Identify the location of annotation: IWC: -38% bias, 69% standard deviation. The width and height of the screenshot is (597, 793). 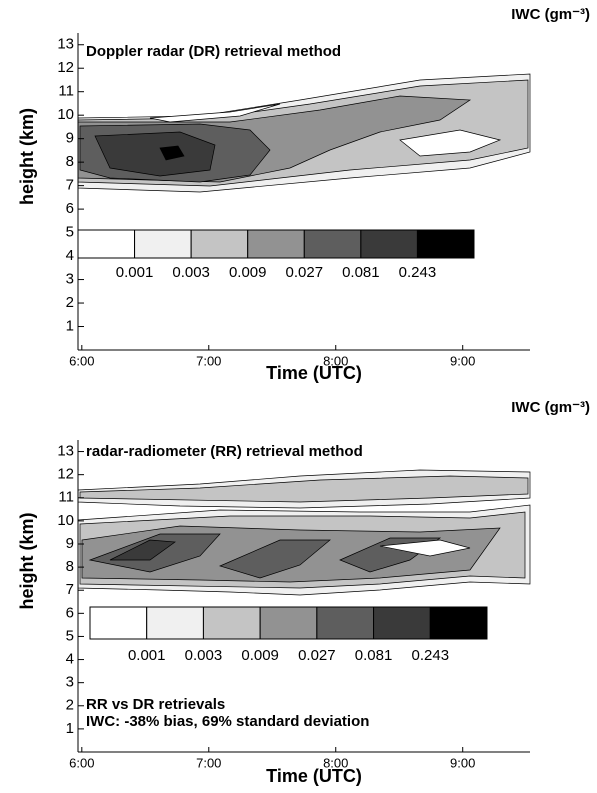
(227, 721).